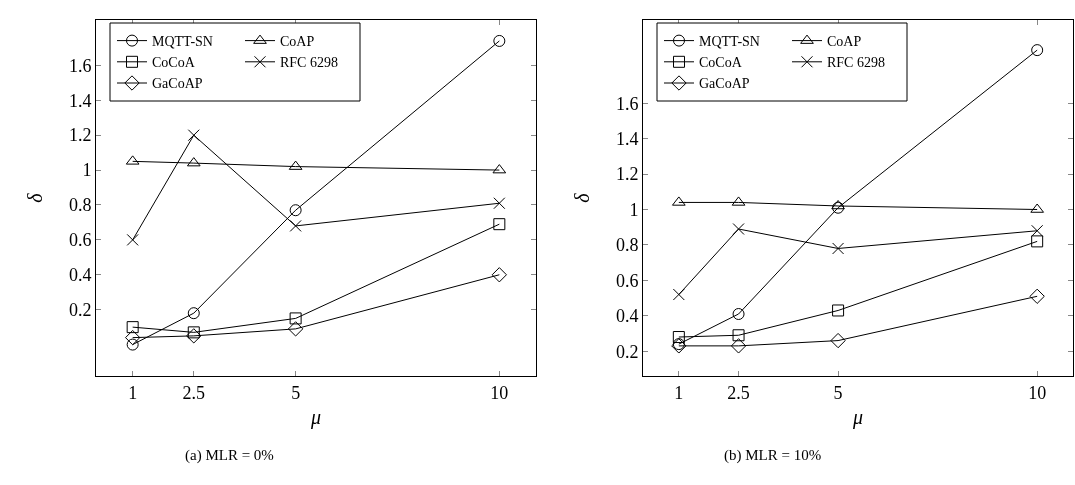  What do you see at coordinates (773, 455) in the screenshot?
I see `text: (b) MLR = 10%` at bounding box center [773, 455].